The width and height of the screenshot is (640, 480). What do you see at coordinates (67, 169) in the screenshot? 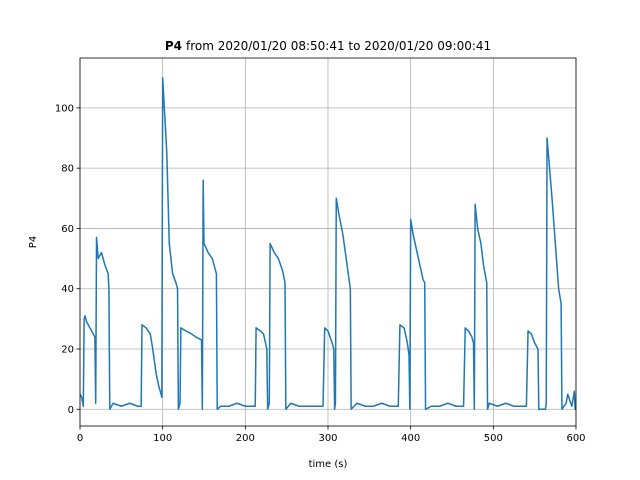
I see `y-tick-label: 80` at bounding box center [67, 169].